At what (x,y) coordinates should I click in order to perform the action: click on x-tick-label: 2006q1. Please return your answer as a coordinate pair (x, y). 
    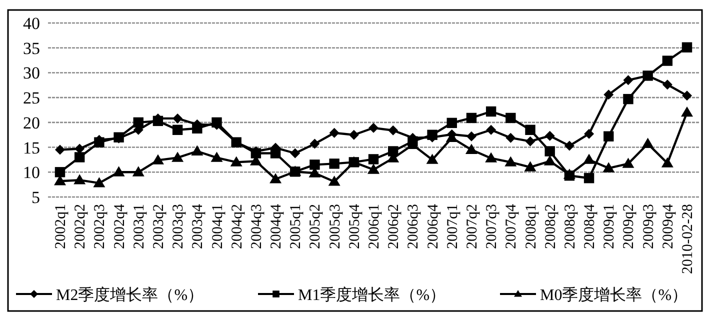
    Looking at the image, I should click on (374, 226).